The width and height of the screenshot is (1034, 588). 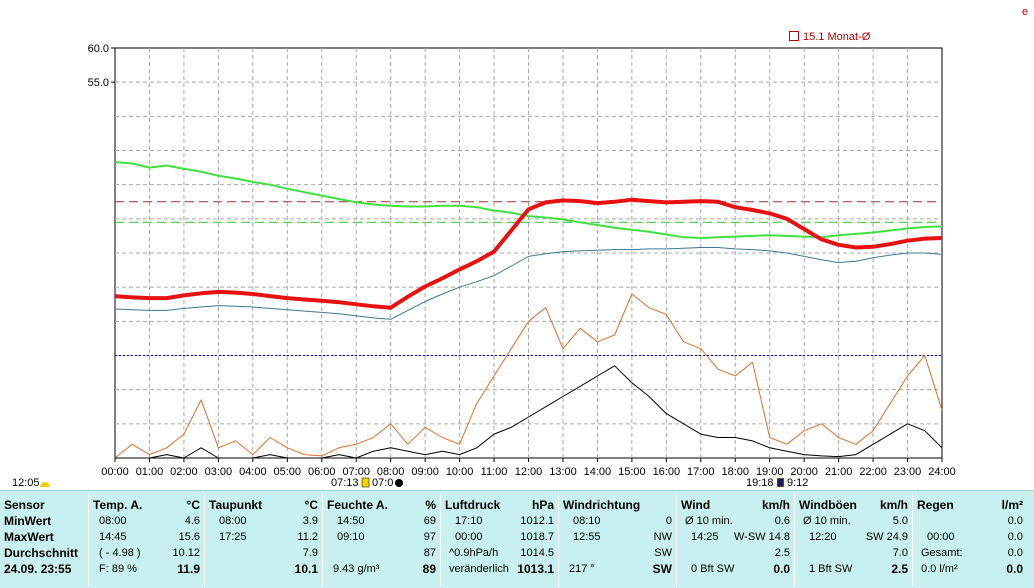 I want to click on x-tick-label: 04:00, so click(x=253, y=472).